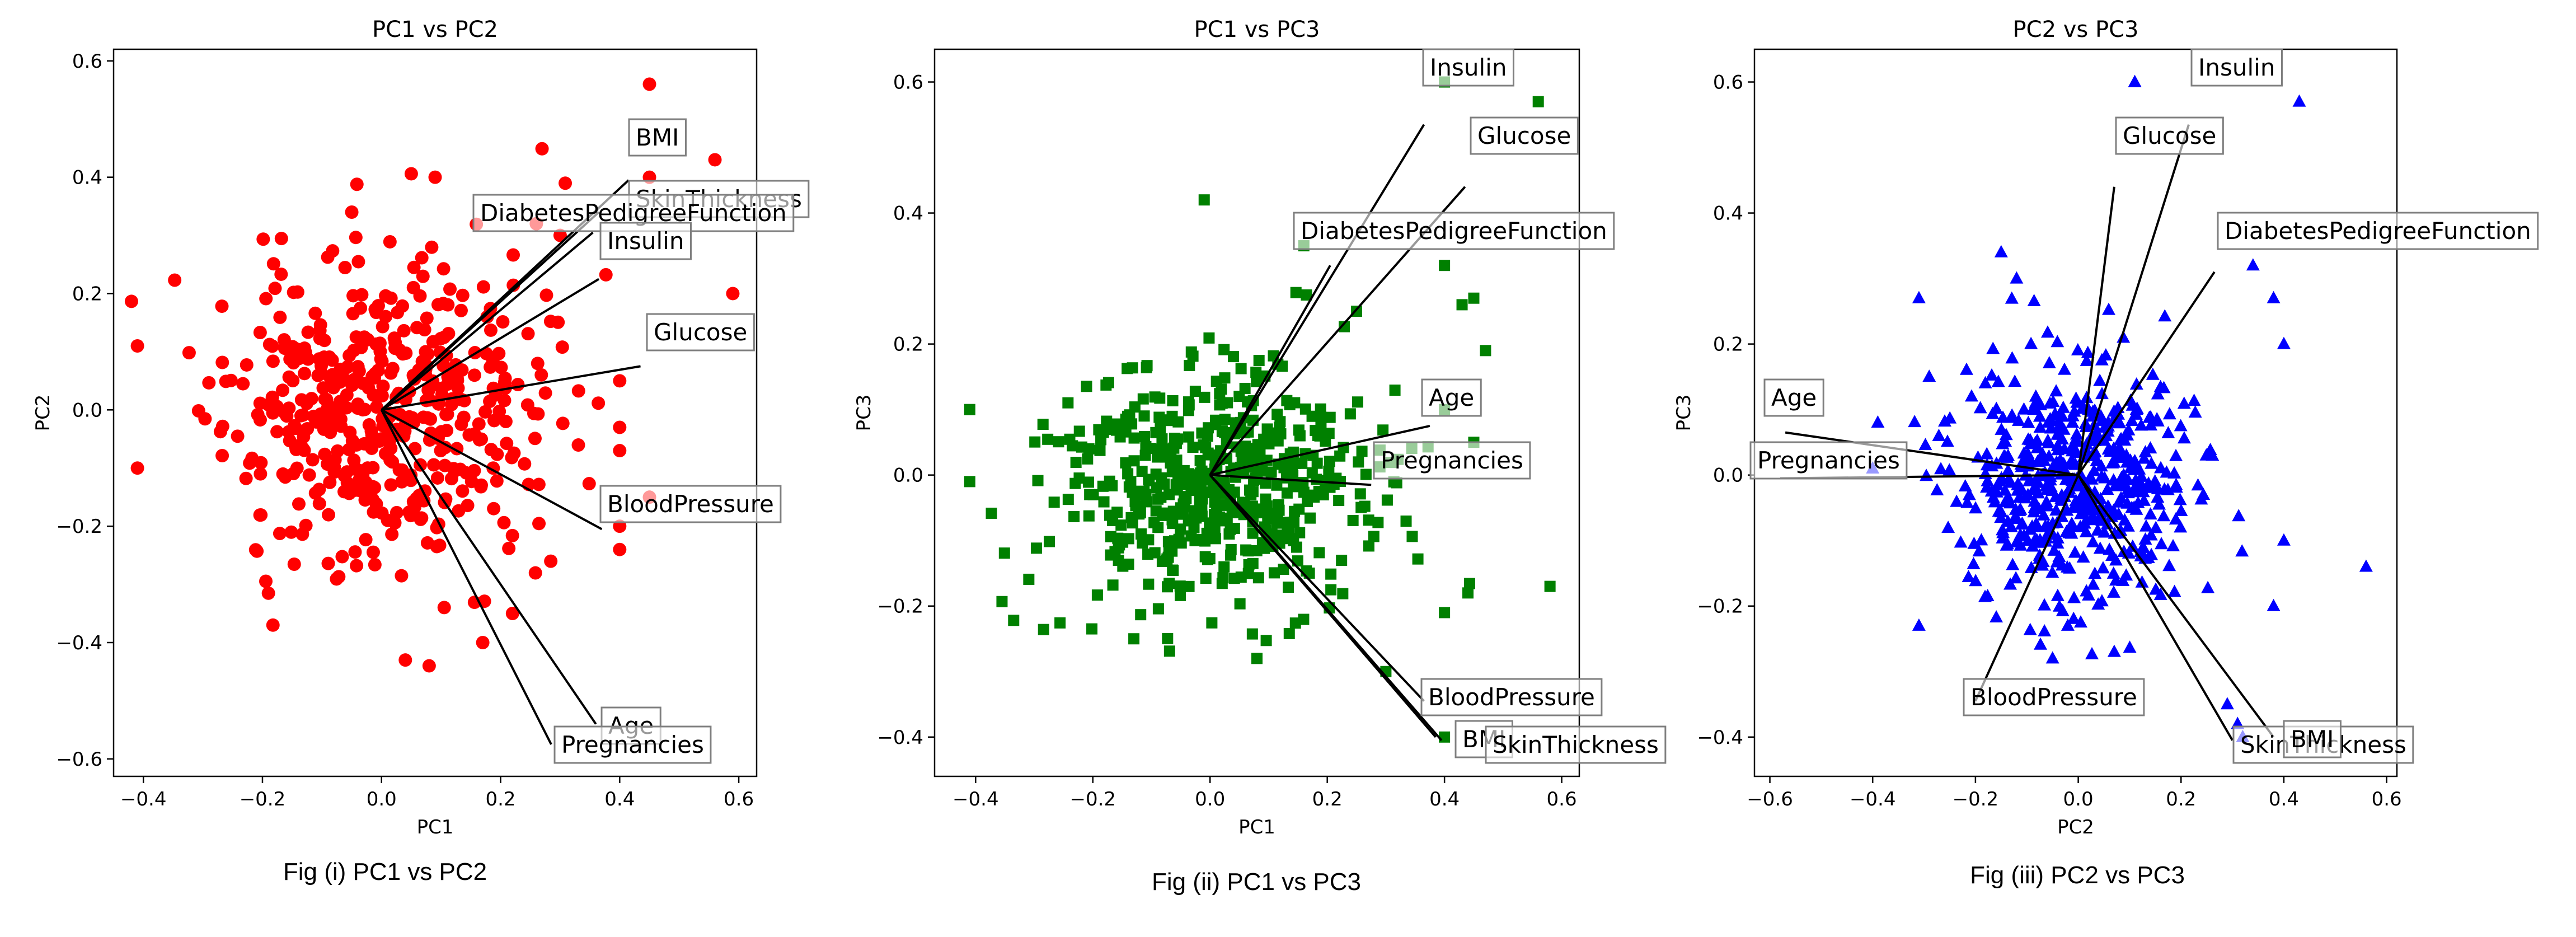 The image size is (2576, 937). Describe the element at coordinates (1828, 460) in the screenshot. I see `vector-label: Pregnancies` at that location.